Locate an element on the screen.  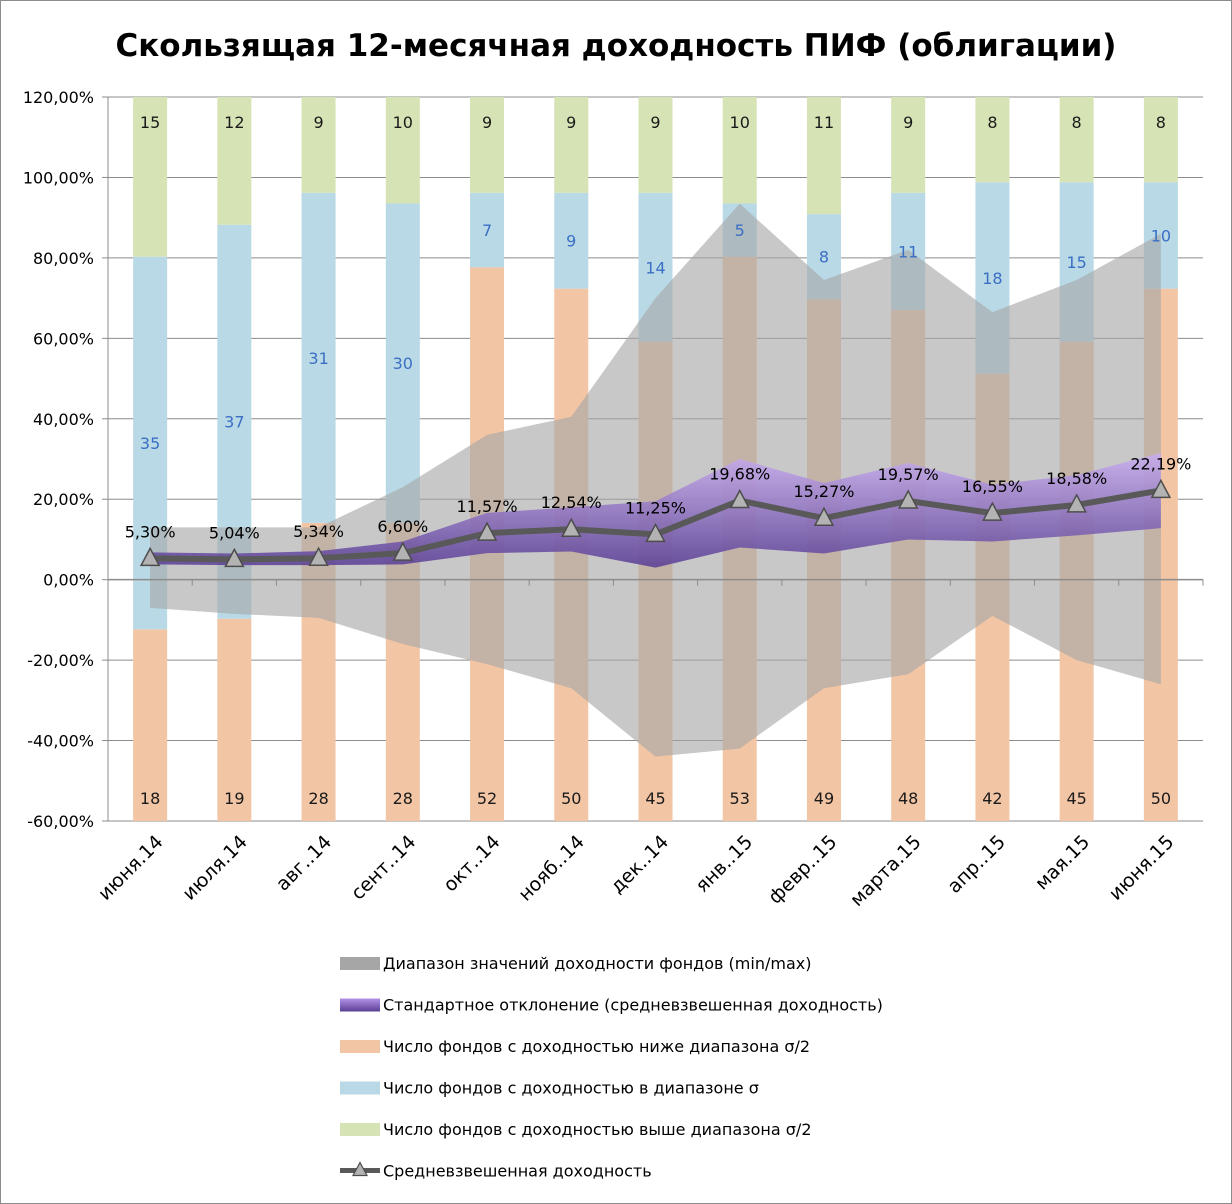
y-tick-label: 120,00% is located at coordinates (58, 97).